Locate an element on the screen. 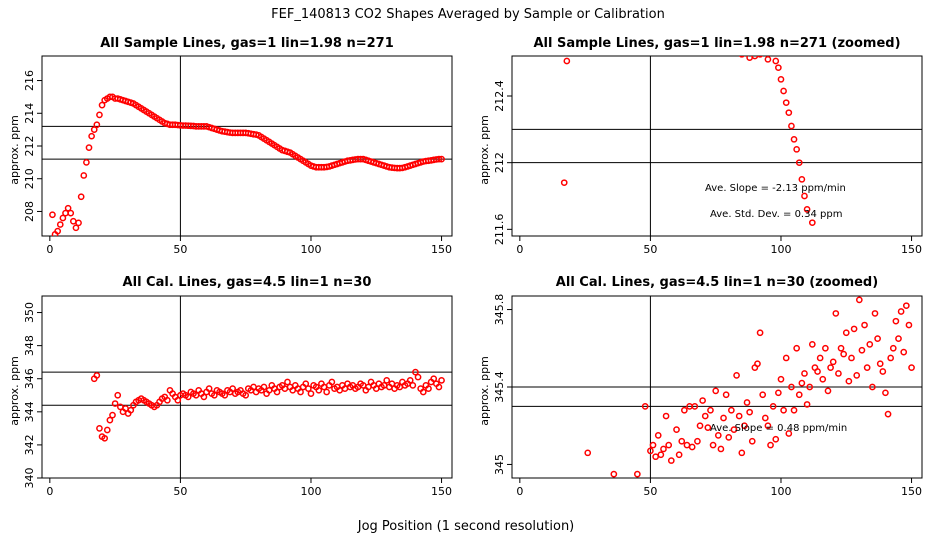 The width and height of the screenshot is (936, 544). panel-title: All Sample Lines, gas=1 lin=1.98 n=271 is located at coordinates (247, 43).